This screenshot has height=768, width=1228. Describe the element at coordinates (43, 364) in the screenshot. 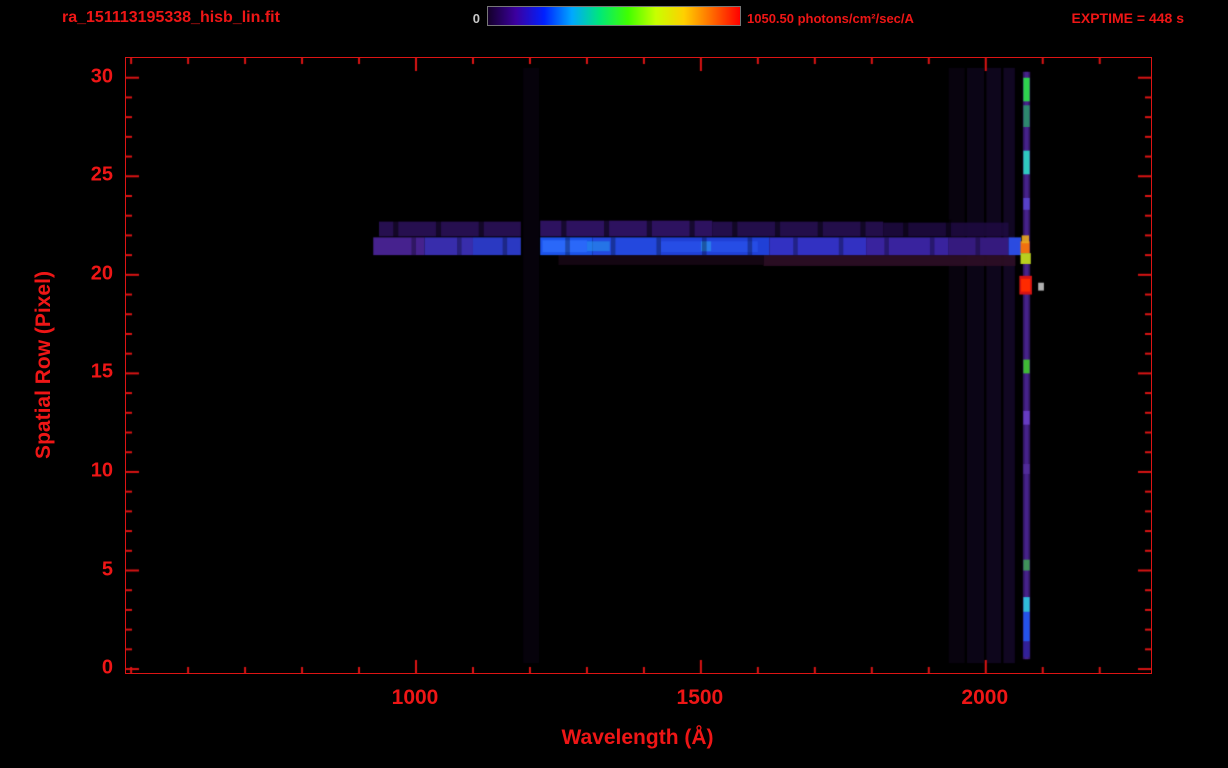

I see `y-axis-title: Spatial Row (Pixel)` at that location.